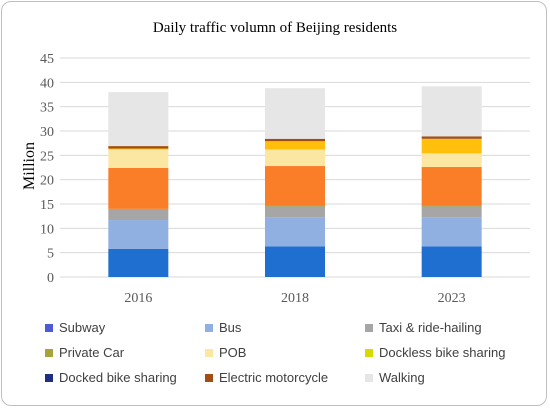 The height and width of the screenshot is (409, 550). What do you see at coordinates (47, 205) in the screenshot?
I see `y-tick-label: 15` at bounding box center [47, 205].